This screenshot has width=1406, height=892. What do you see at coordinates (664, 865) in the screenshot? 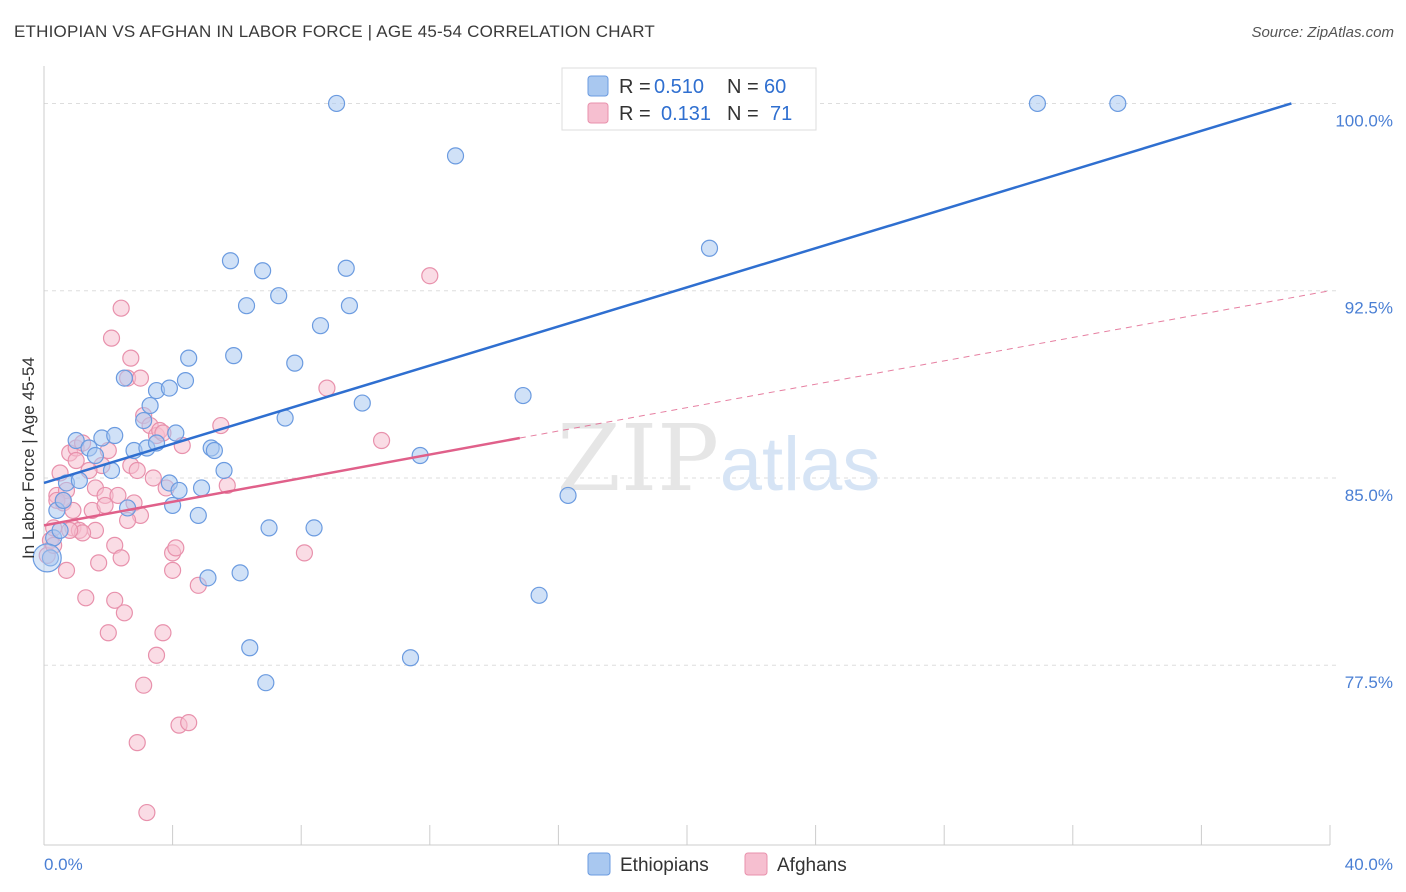
I see `bottom-legend-ethiopians: Ethiopians` at bounding box center [664, 865].